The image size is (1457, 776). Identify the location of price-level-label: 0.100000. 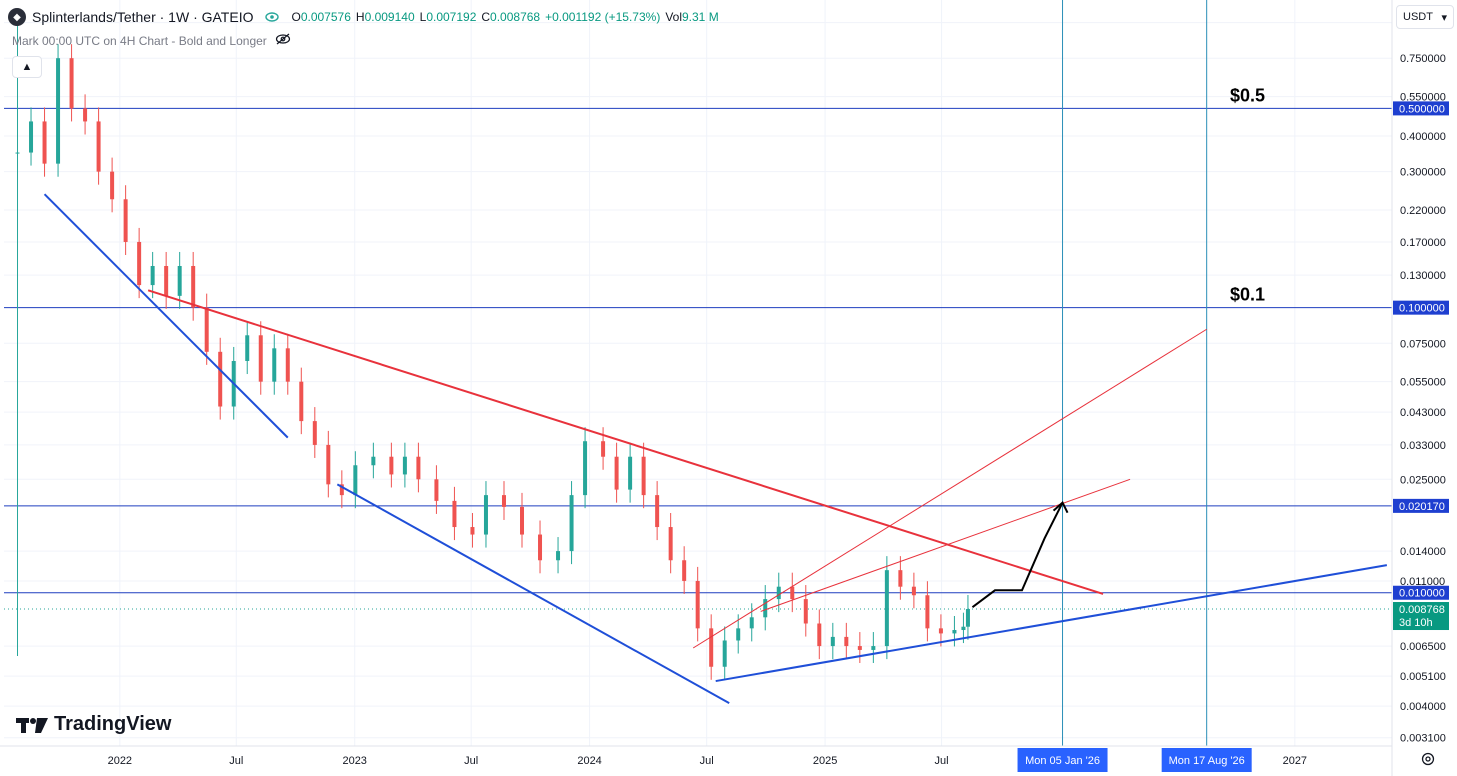
(1422, 309).